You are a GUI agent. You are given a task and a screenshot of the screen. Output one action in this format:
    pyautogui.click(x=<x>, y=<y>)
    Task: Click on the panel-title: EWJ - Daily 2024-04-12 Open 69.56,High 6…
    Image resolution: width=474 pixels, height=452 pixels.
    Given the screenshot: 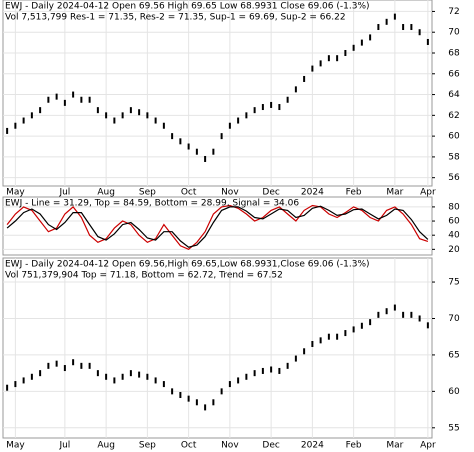 What is the action you would take?
    pyautogui.click(x=187, y=265)
    